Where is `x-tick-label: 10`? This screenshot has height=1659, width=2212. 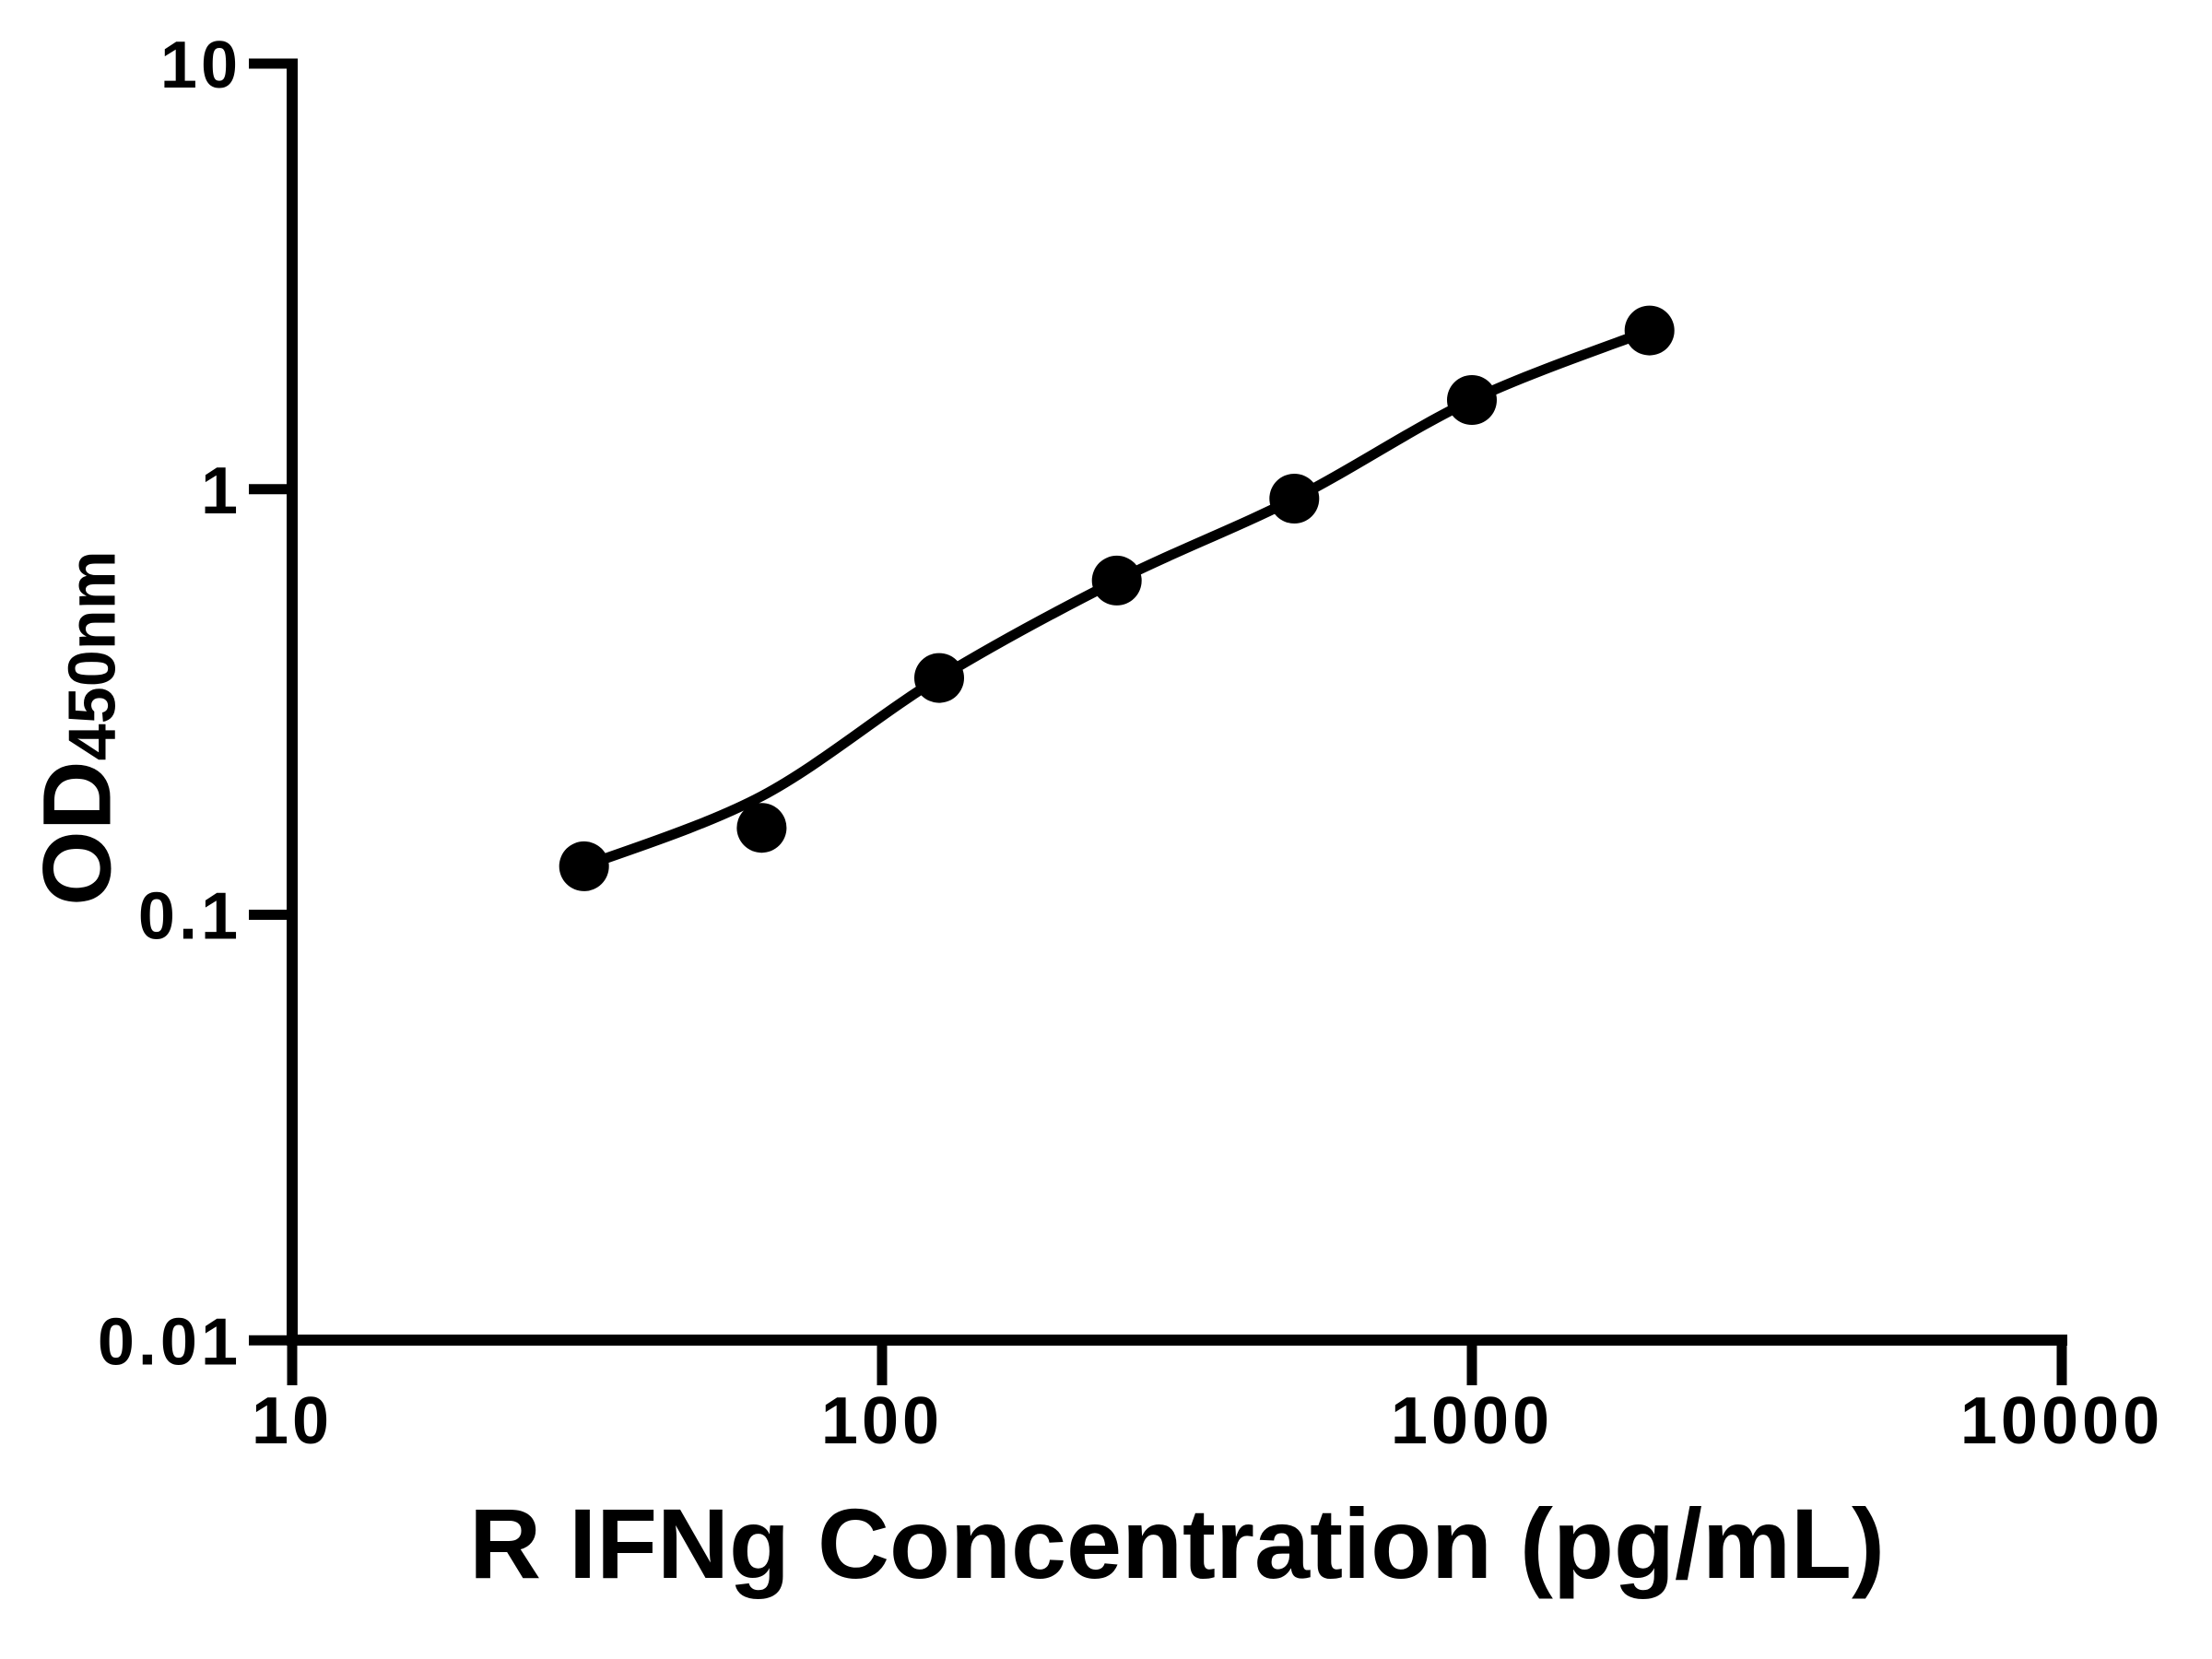
x-tick-label: 10 is located at coordinates (292, 1421).